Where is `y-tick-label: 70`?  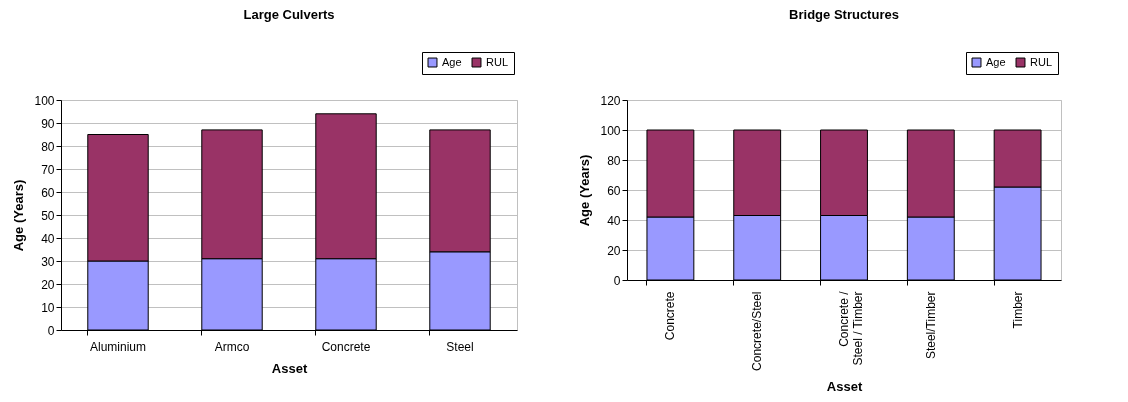 y-tick-label: 70 is located at coordinates (48, 169).